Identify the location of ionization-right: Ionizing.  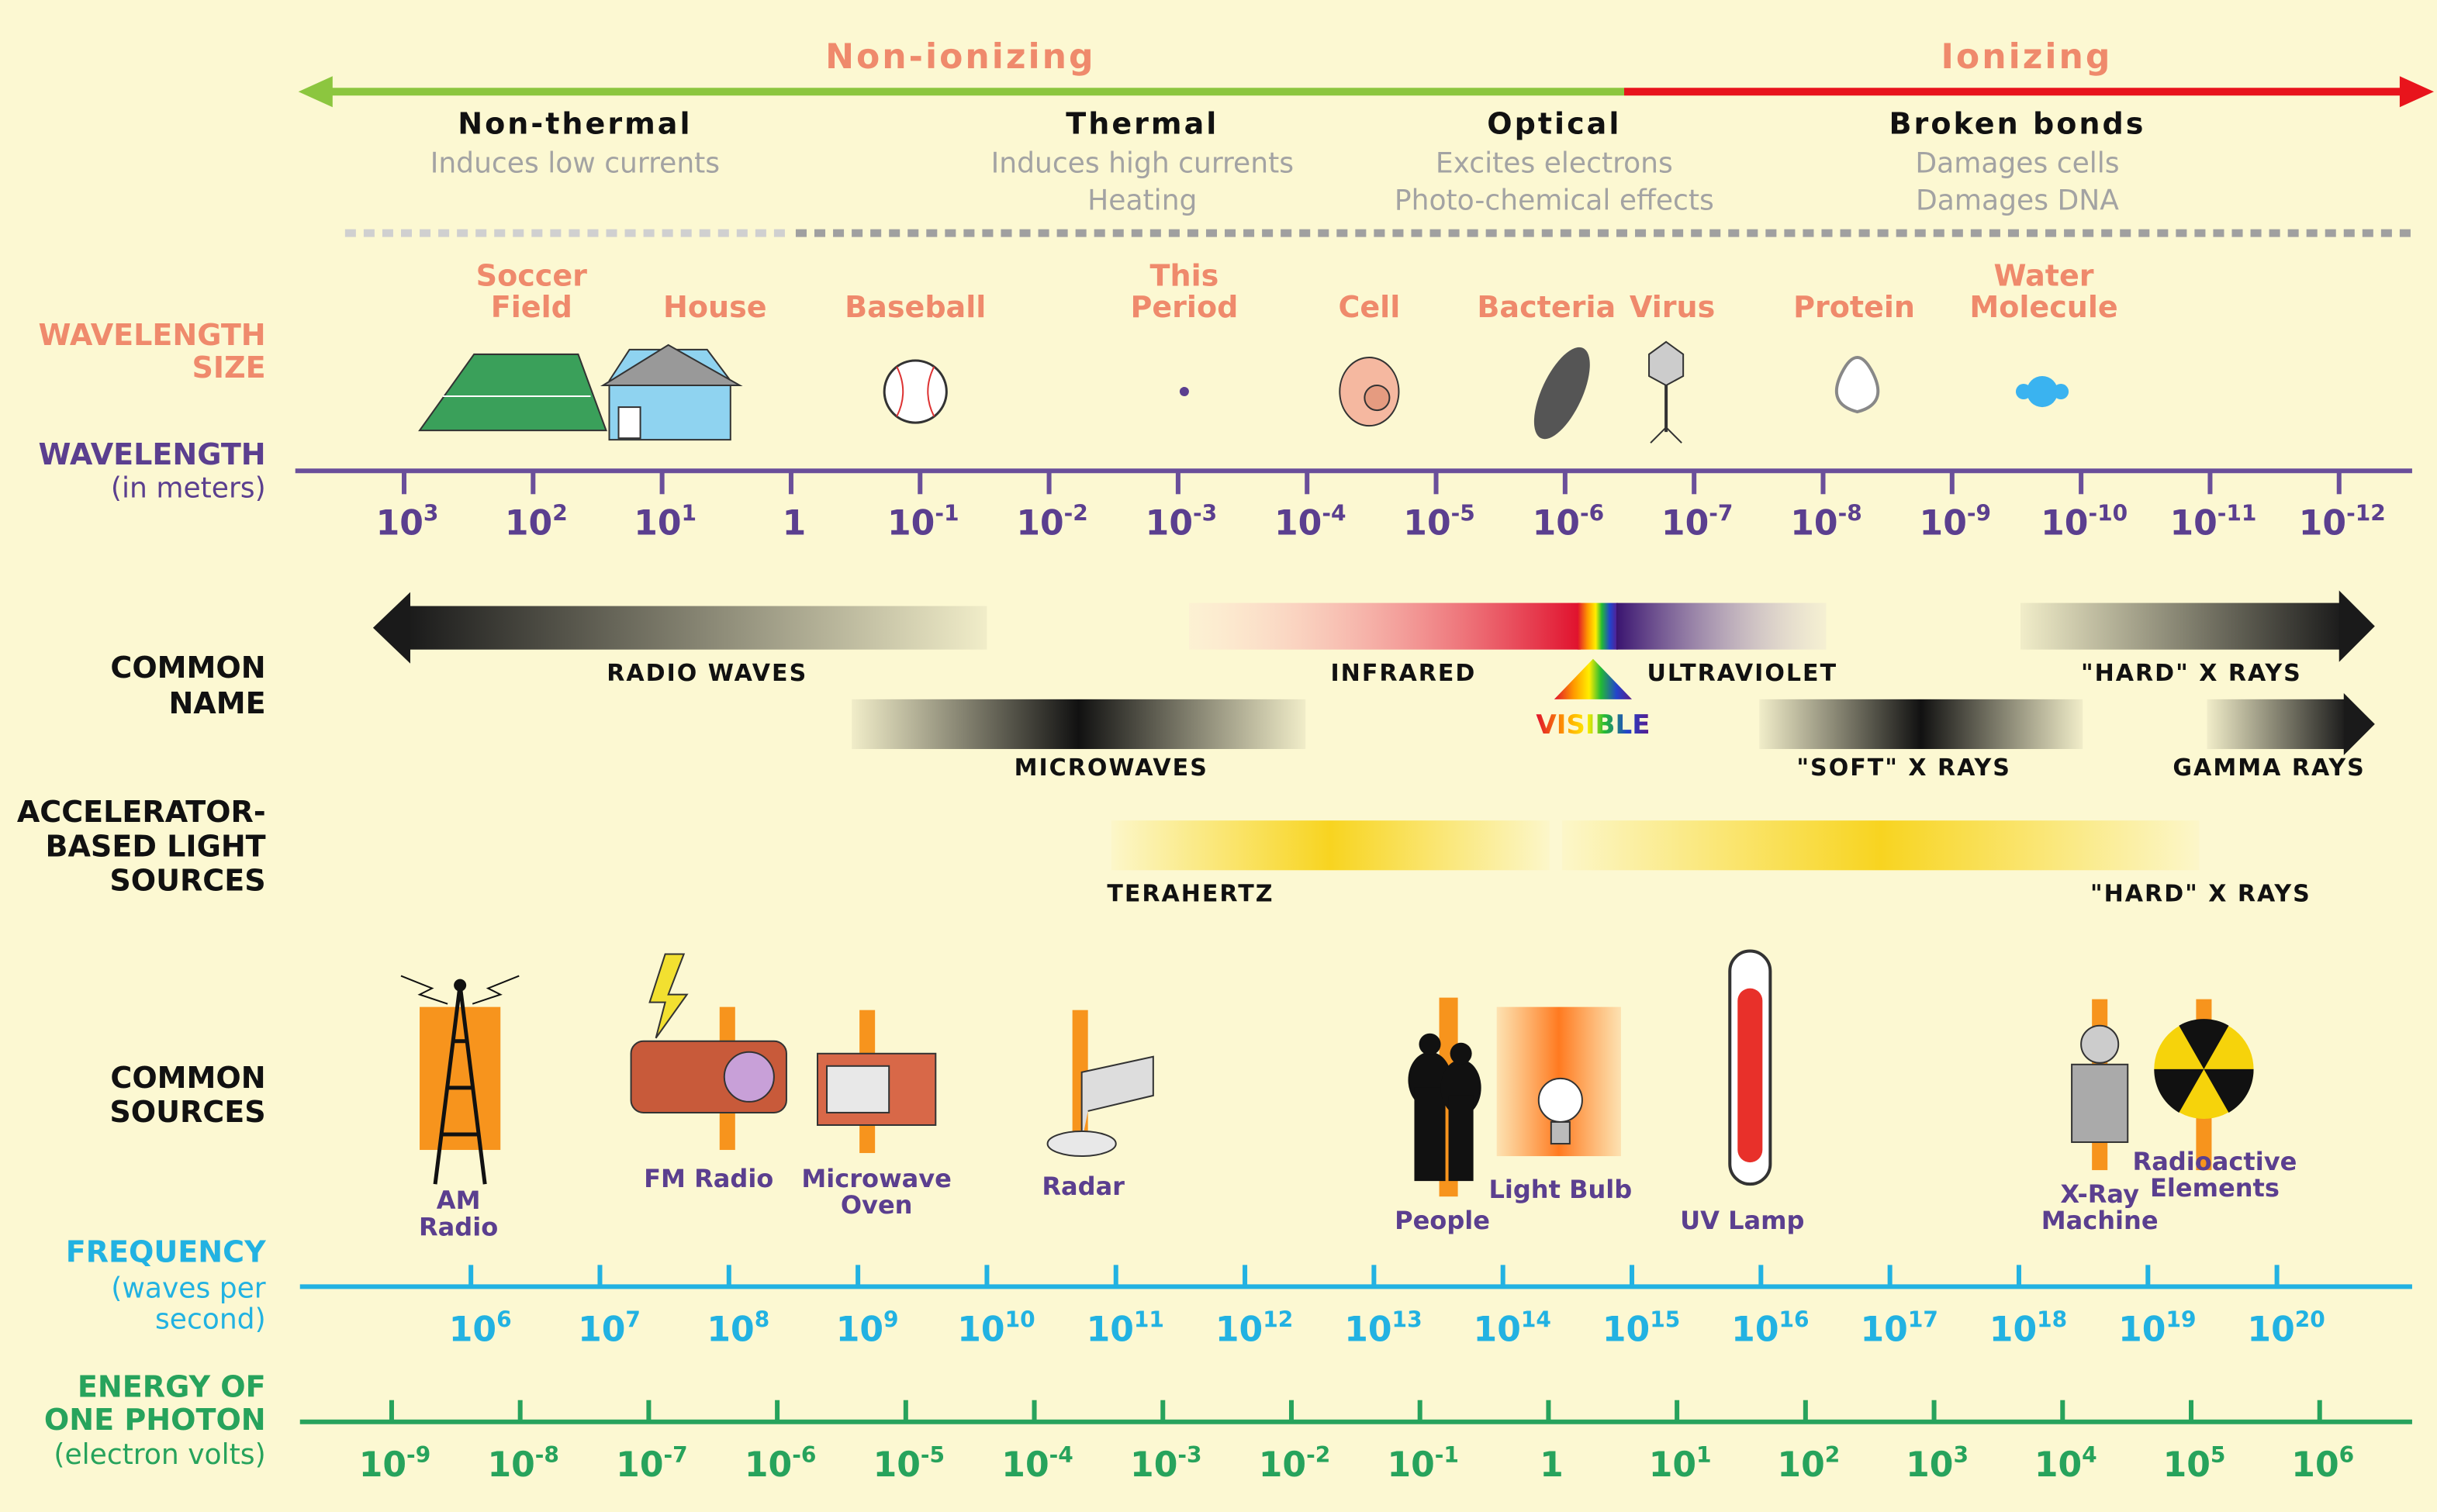
(2027, 57).